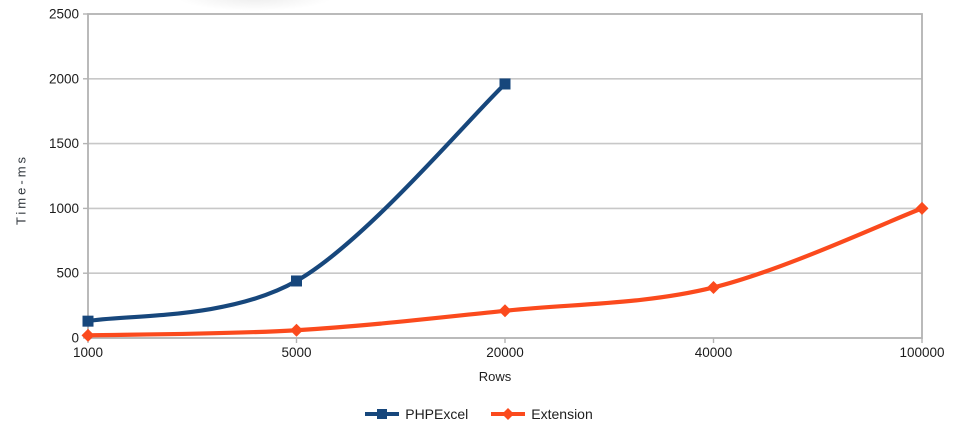  Describe the element at coordinates (508, 414) in the screenshot. I see `diamond-marker-swatch-icon` at that location.